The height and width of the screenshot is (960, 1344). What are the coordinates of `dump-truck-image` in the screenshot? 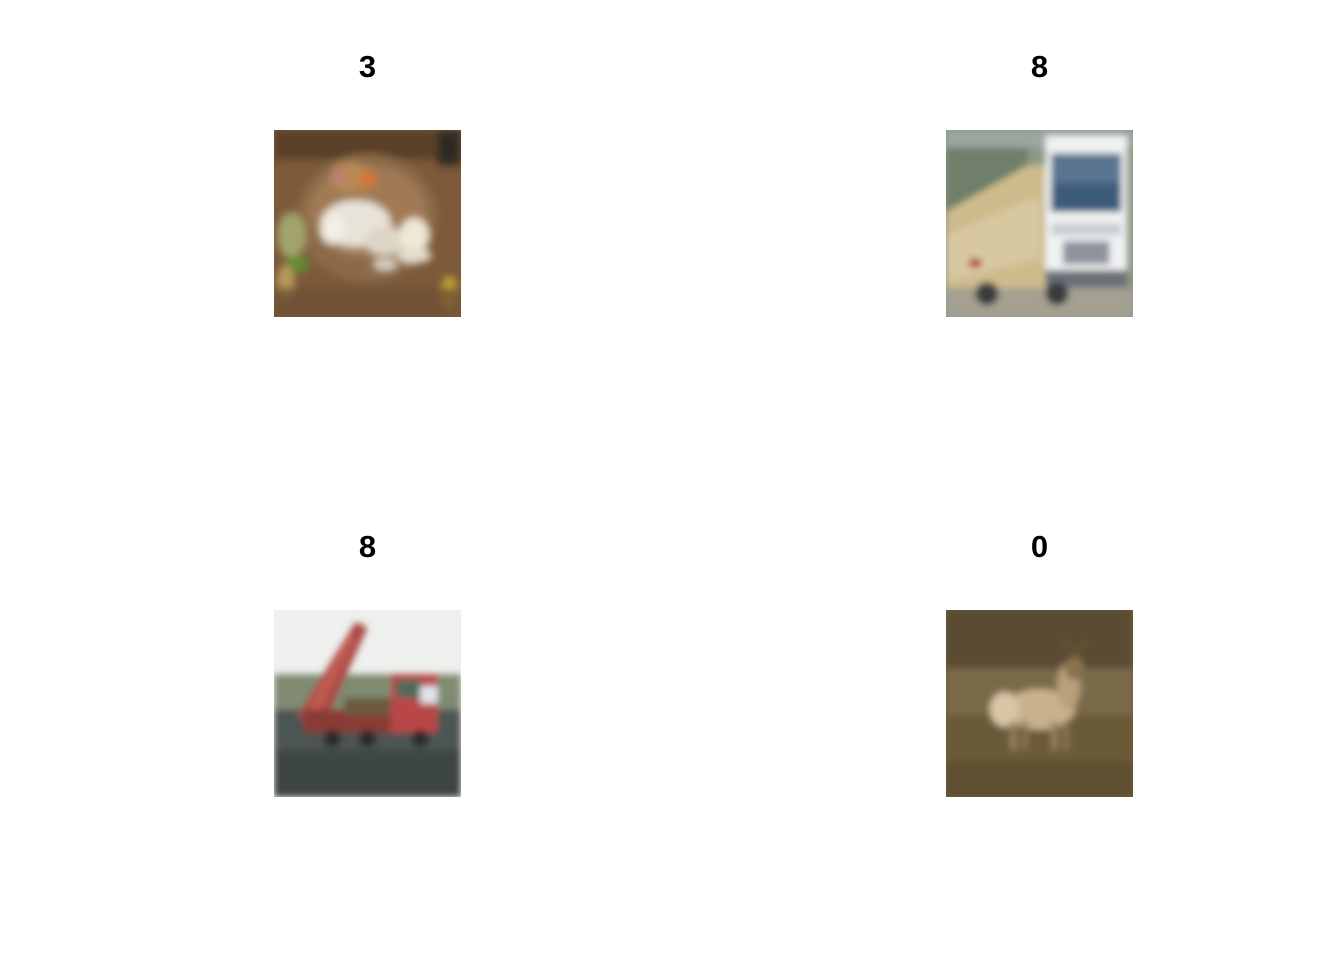 It's located at (367, 703).